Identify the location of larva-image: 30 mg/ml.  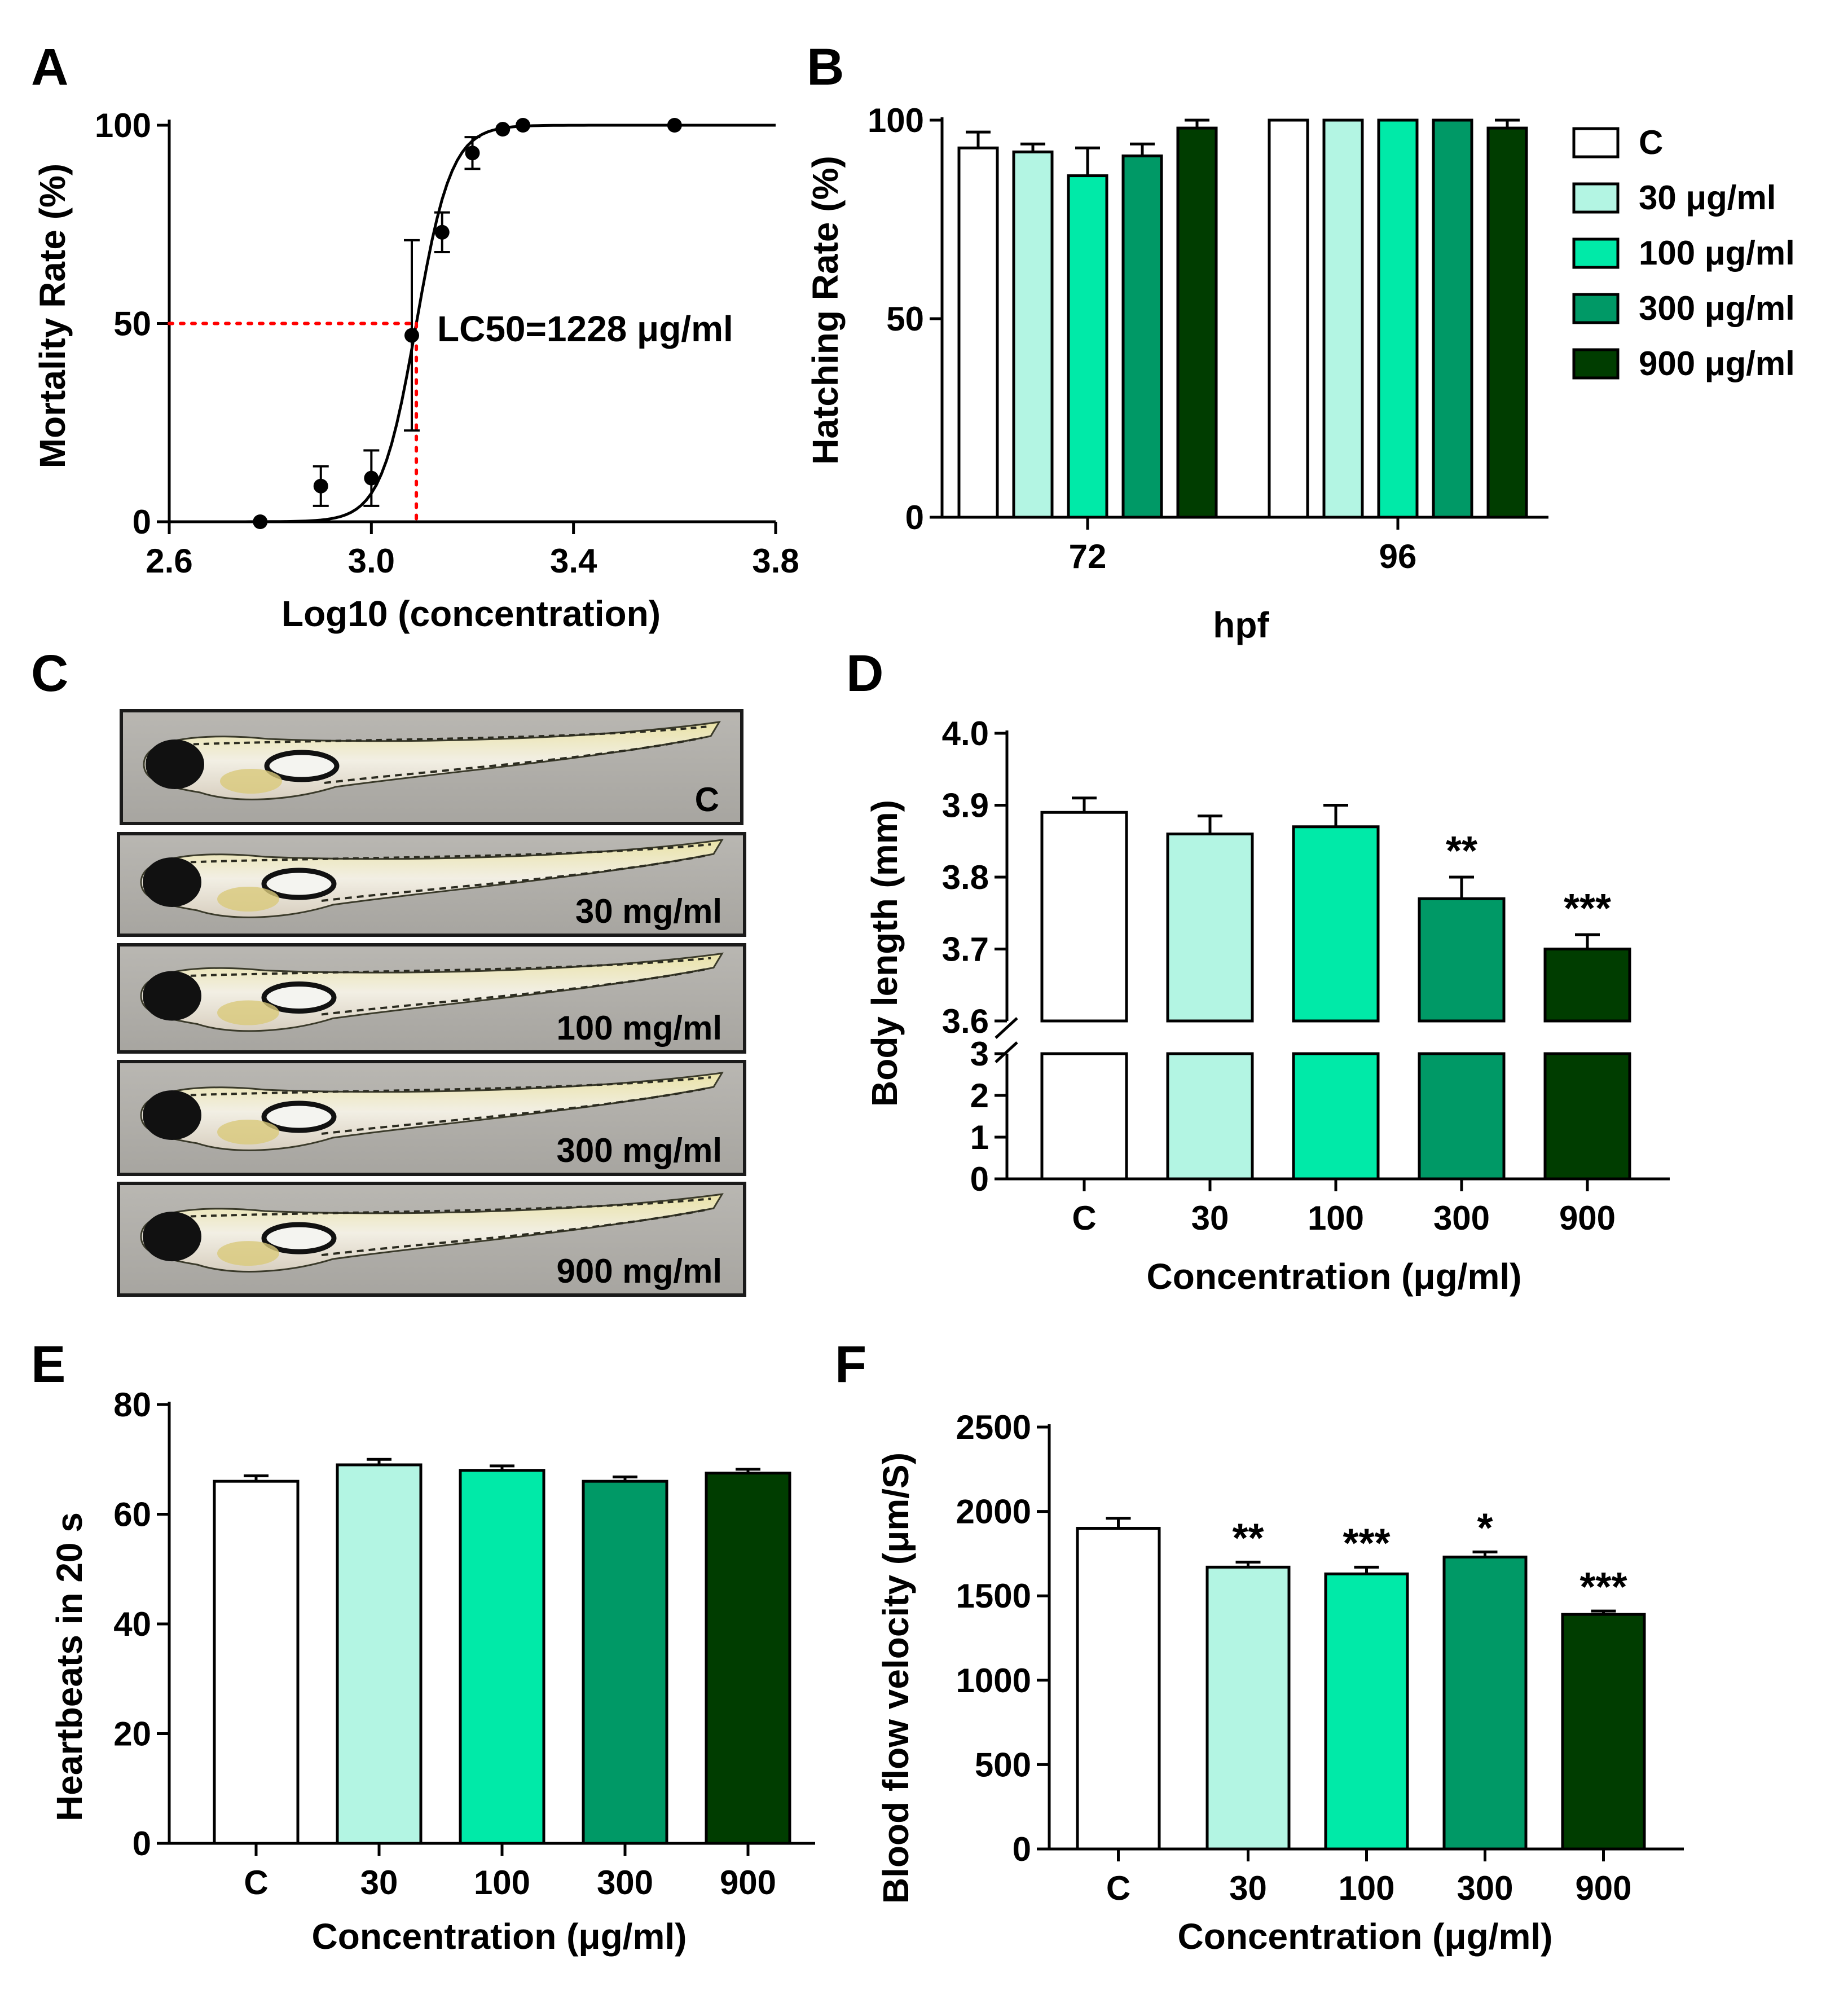
(431, 884).